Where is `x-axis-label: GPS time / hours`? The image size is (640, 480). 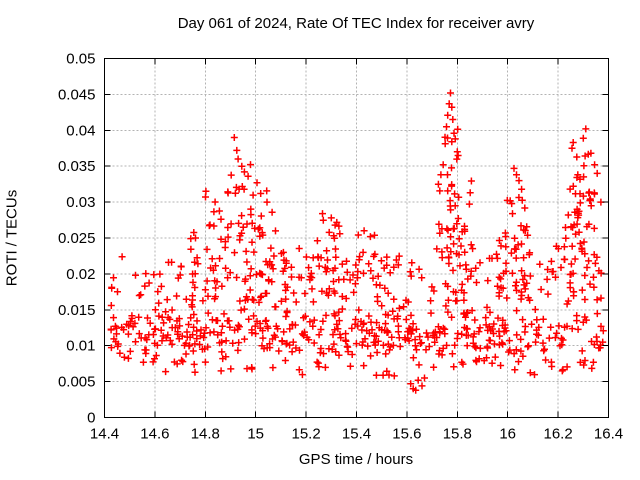 x-axis-label: GPS time / hours is located at coordinates (356, 459).